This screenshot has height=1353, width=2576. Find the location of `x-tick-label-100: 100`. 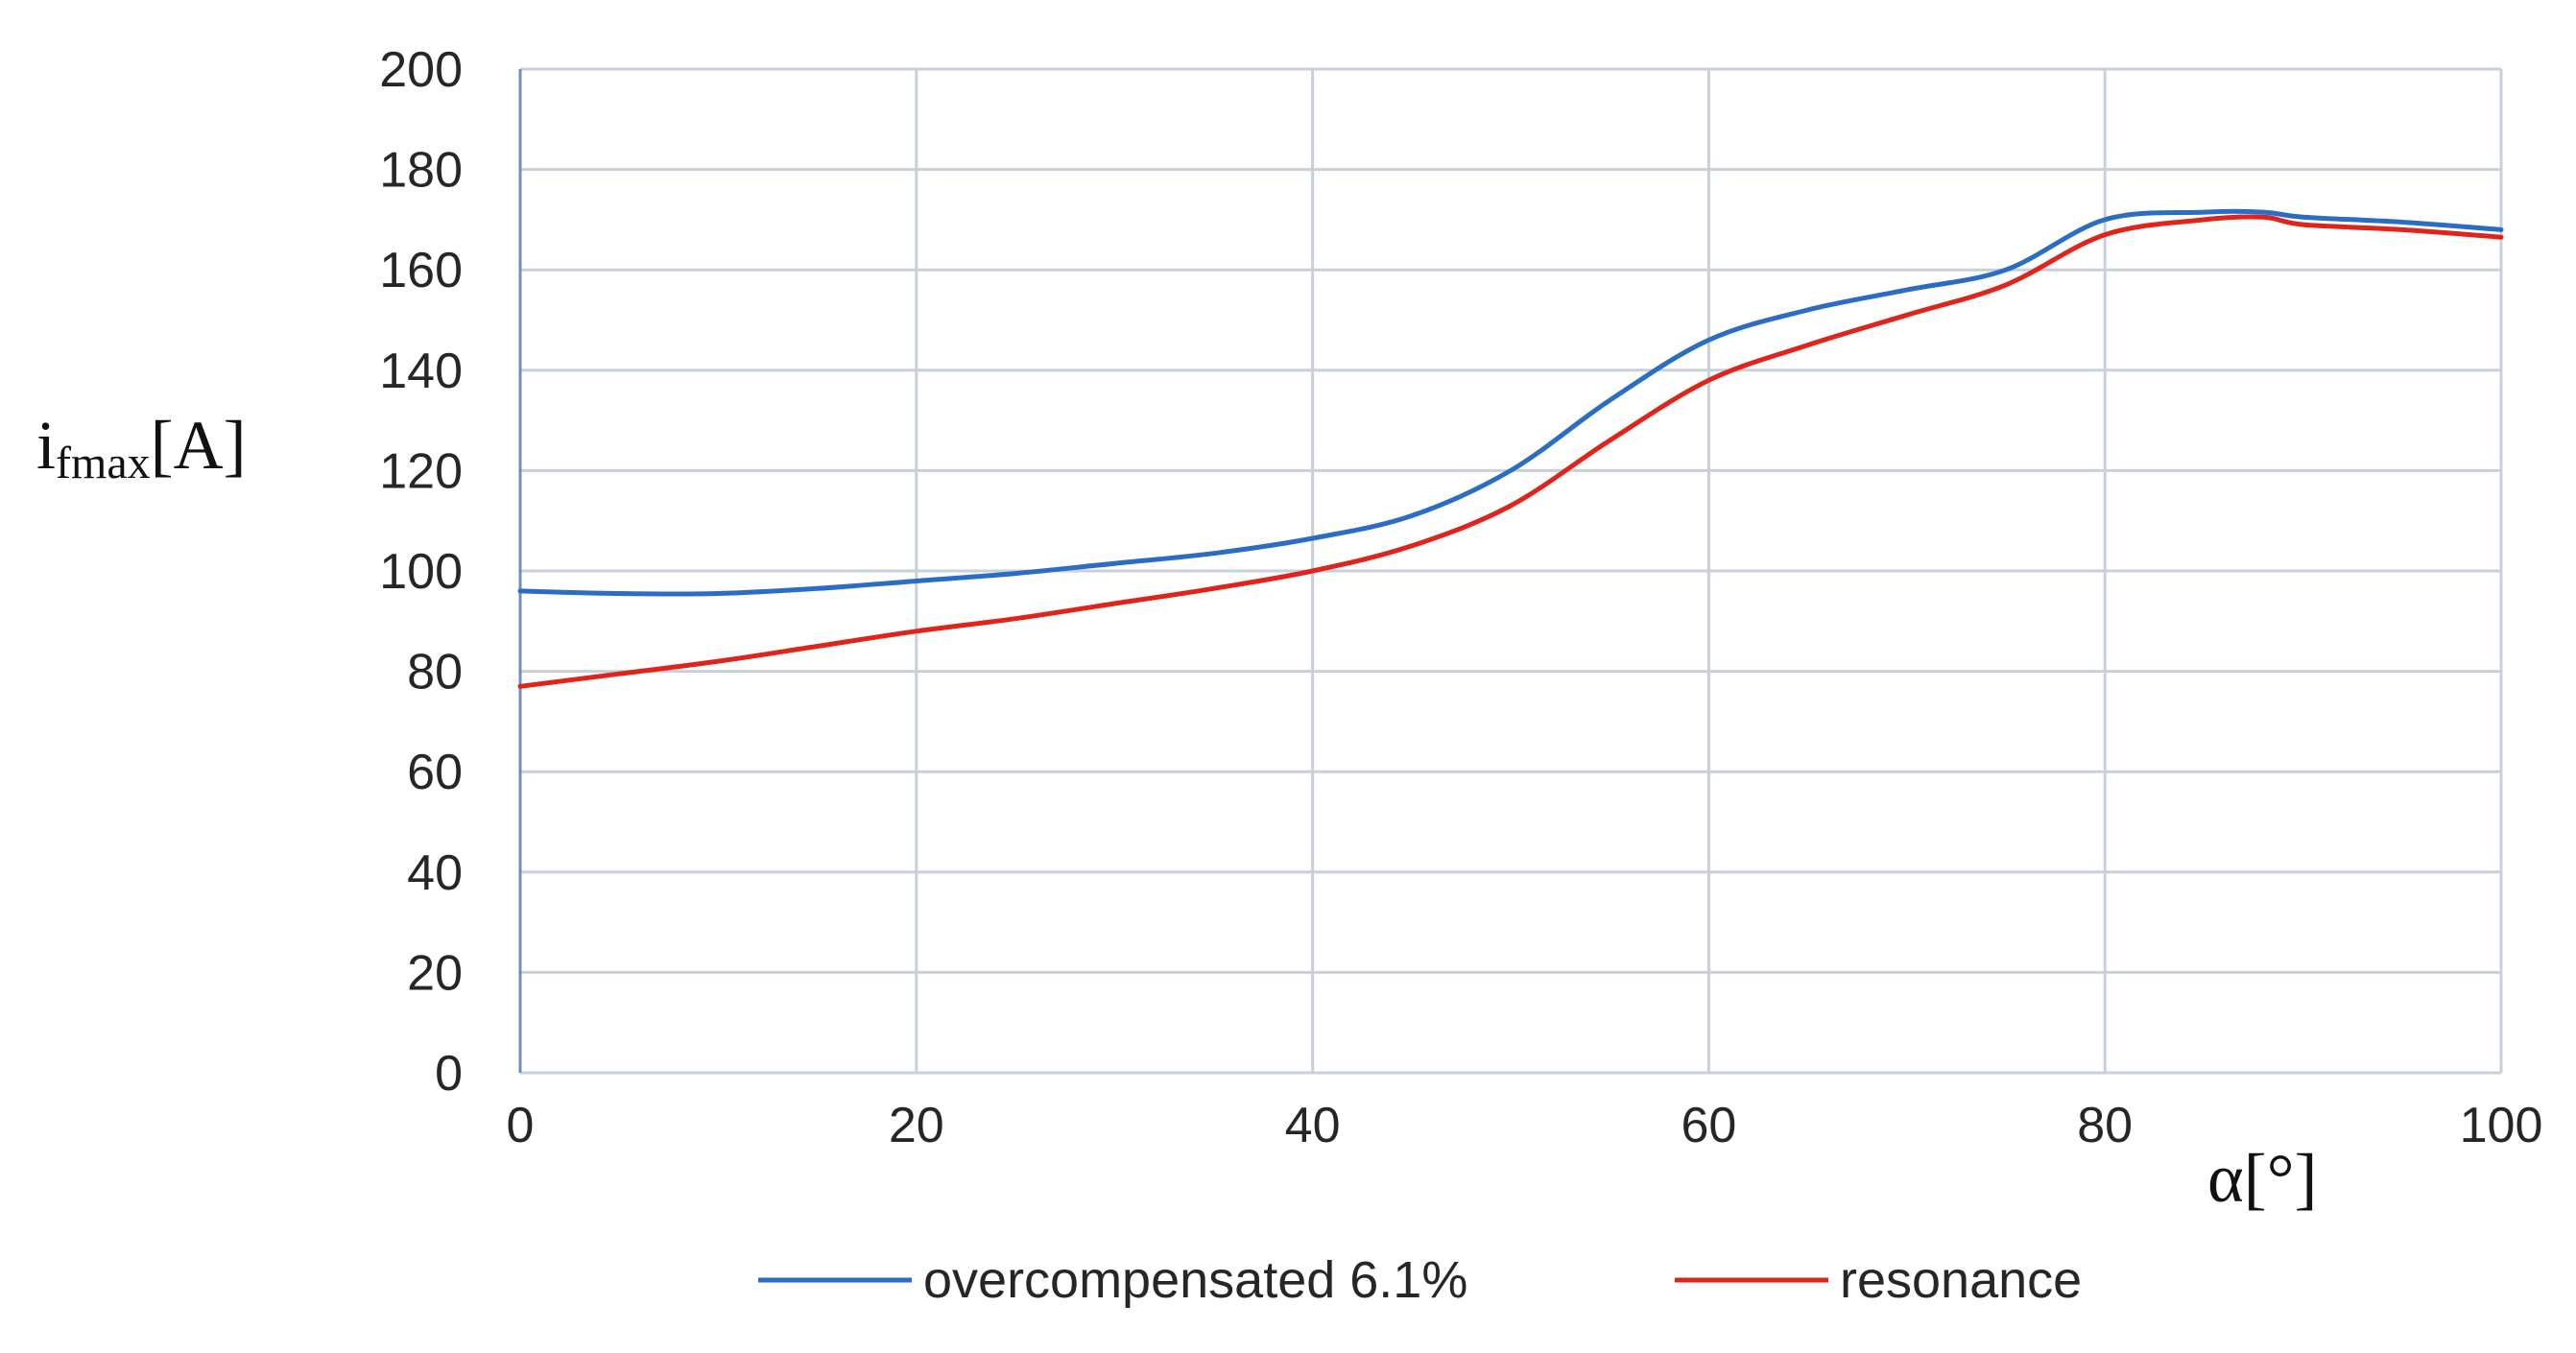

x-tick-label-100: 100 is located at coordinates (2501, 1125).